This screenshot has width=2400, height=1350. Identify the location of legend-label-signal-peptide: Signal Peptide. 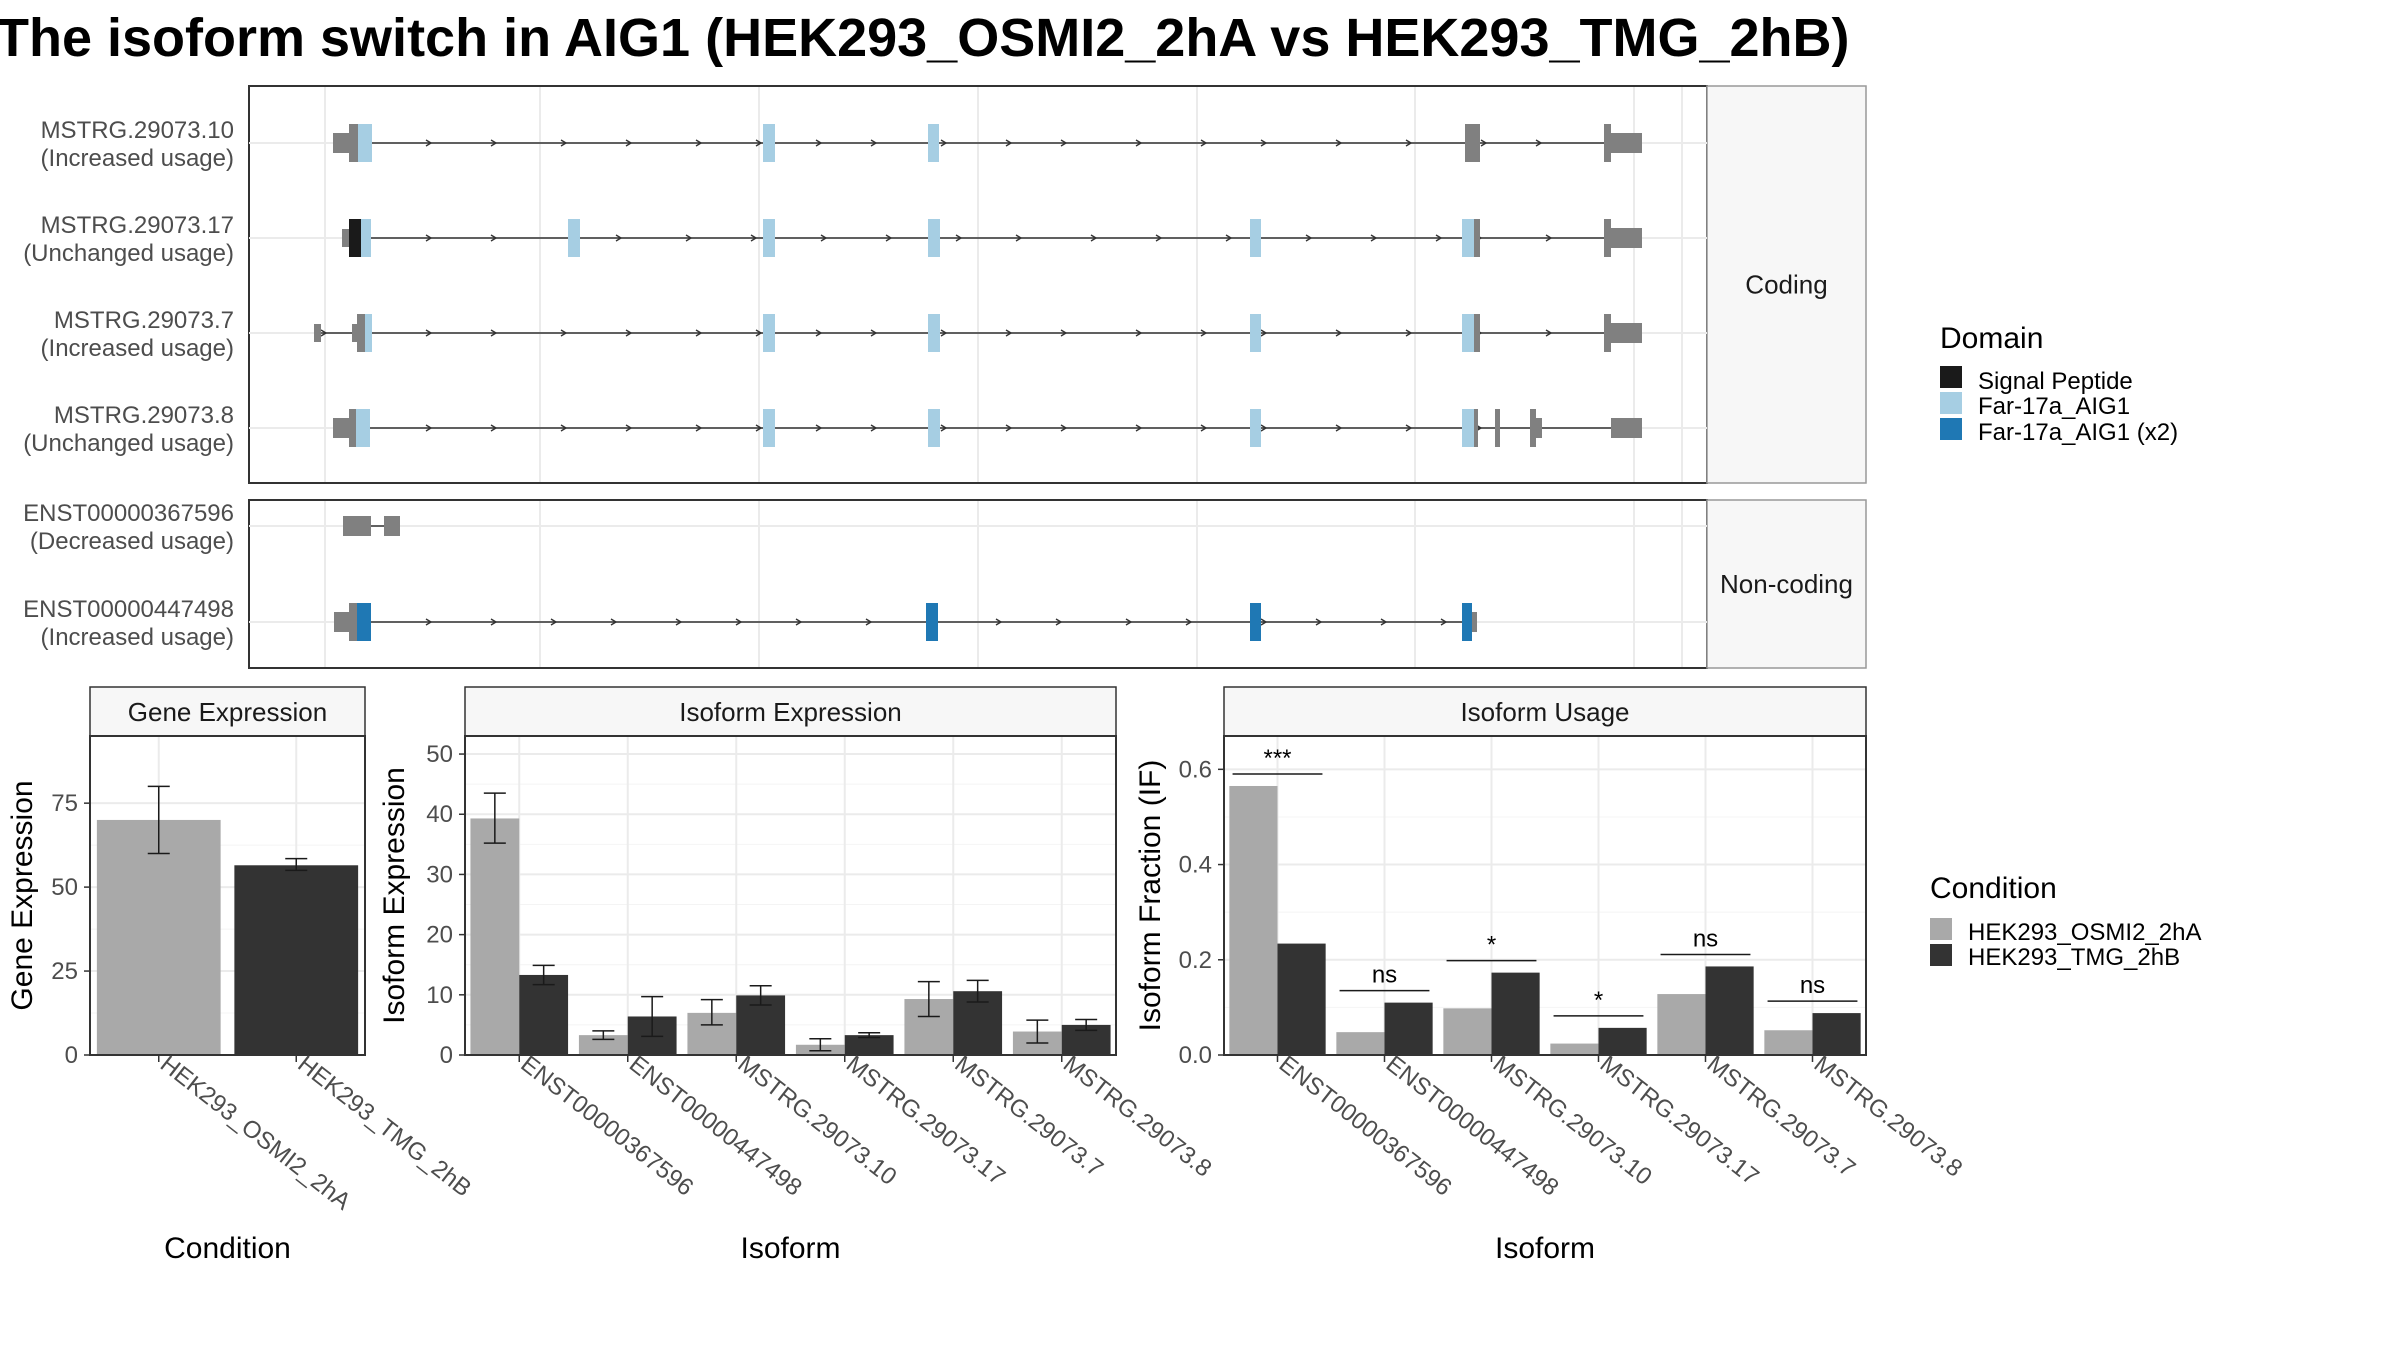
(2055, 381).